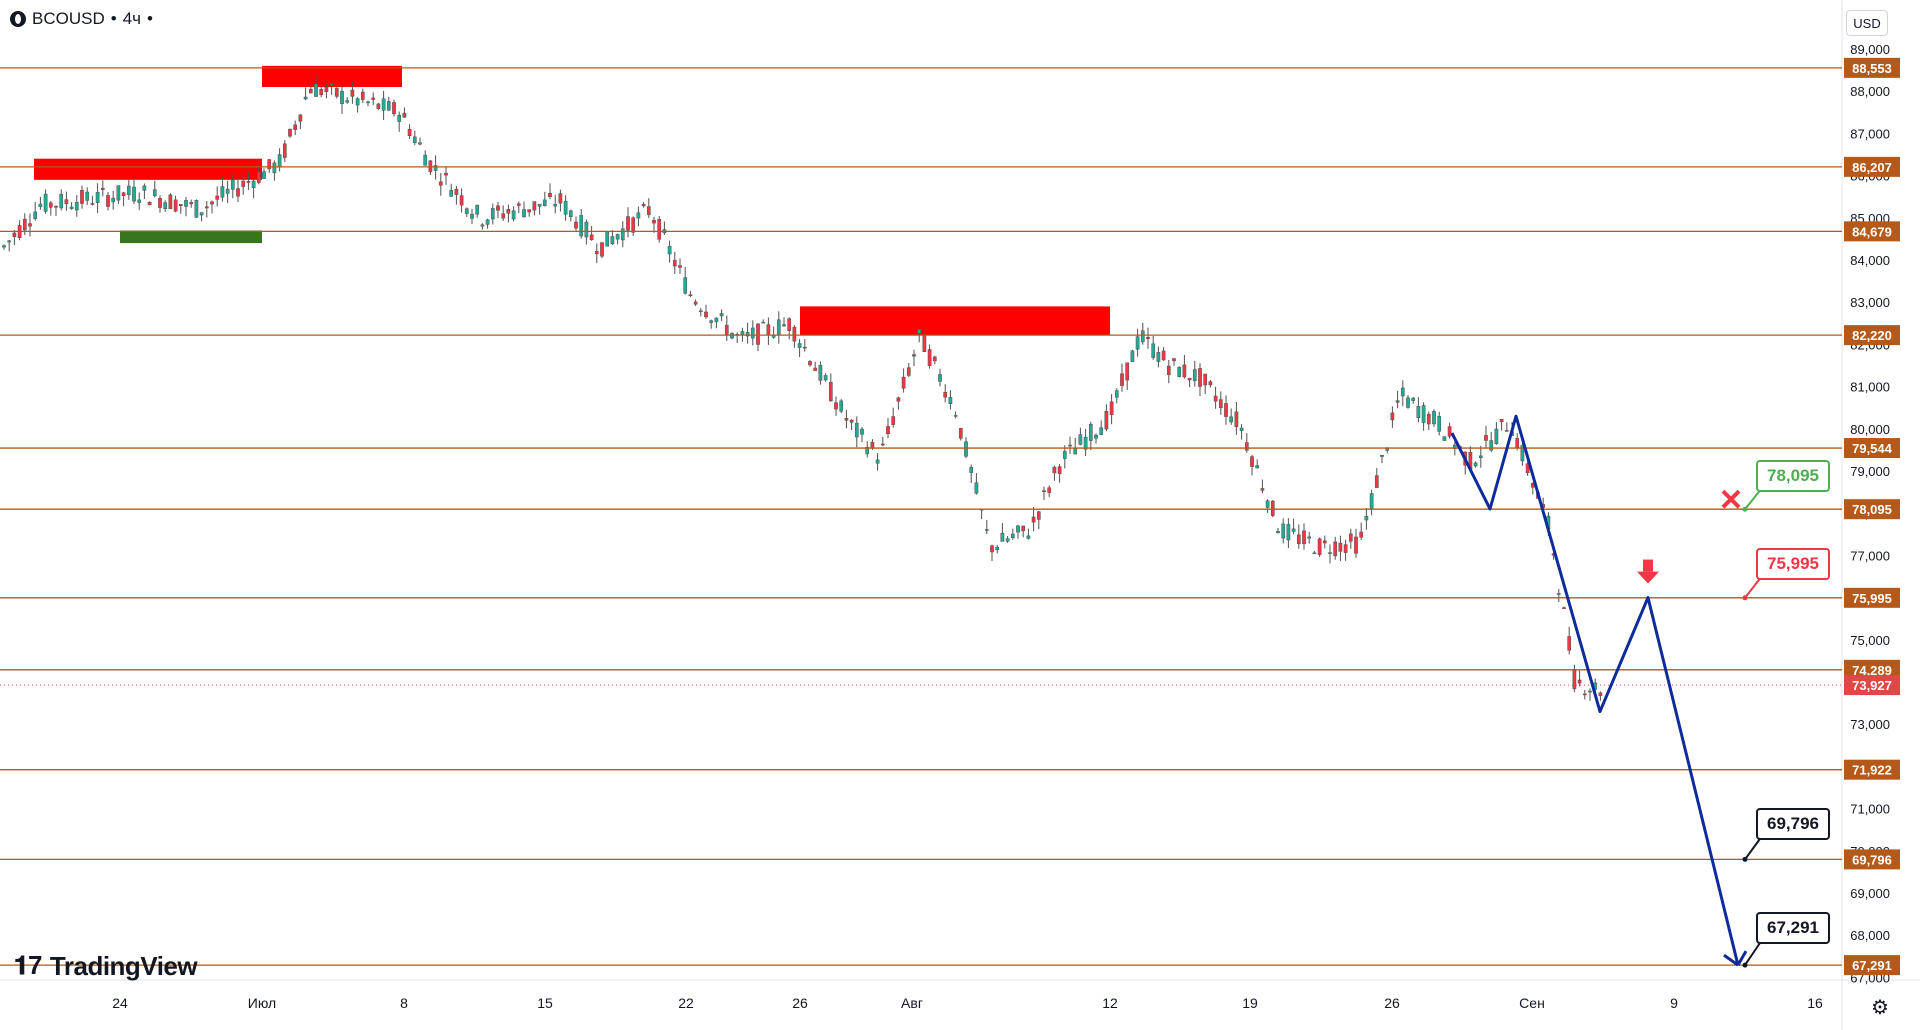 This screenshot has width=1920, height=1030. I want to click on callout-value: 78,095, so click(1793, 475).